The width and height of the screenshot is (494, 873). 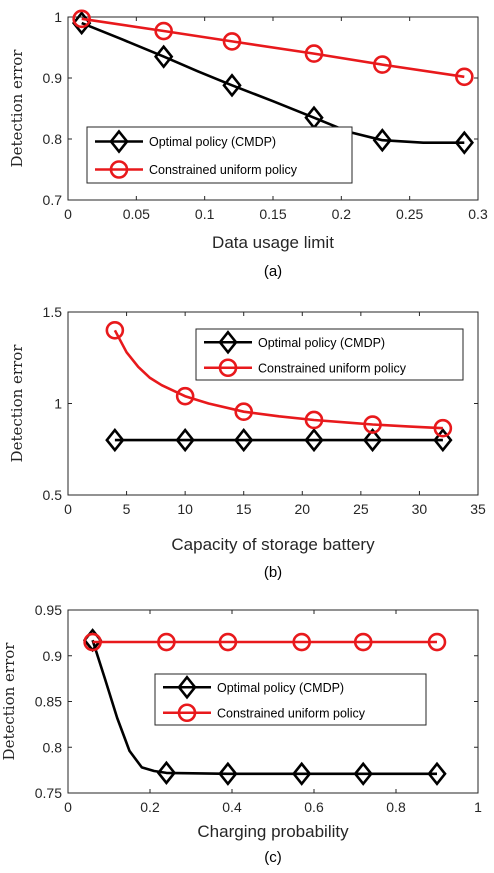 What do you see at coordinates (273, 544) in the screenshot?
I see `x-axis-label: Capacity of storage battery` at bounding box center [273, 544].